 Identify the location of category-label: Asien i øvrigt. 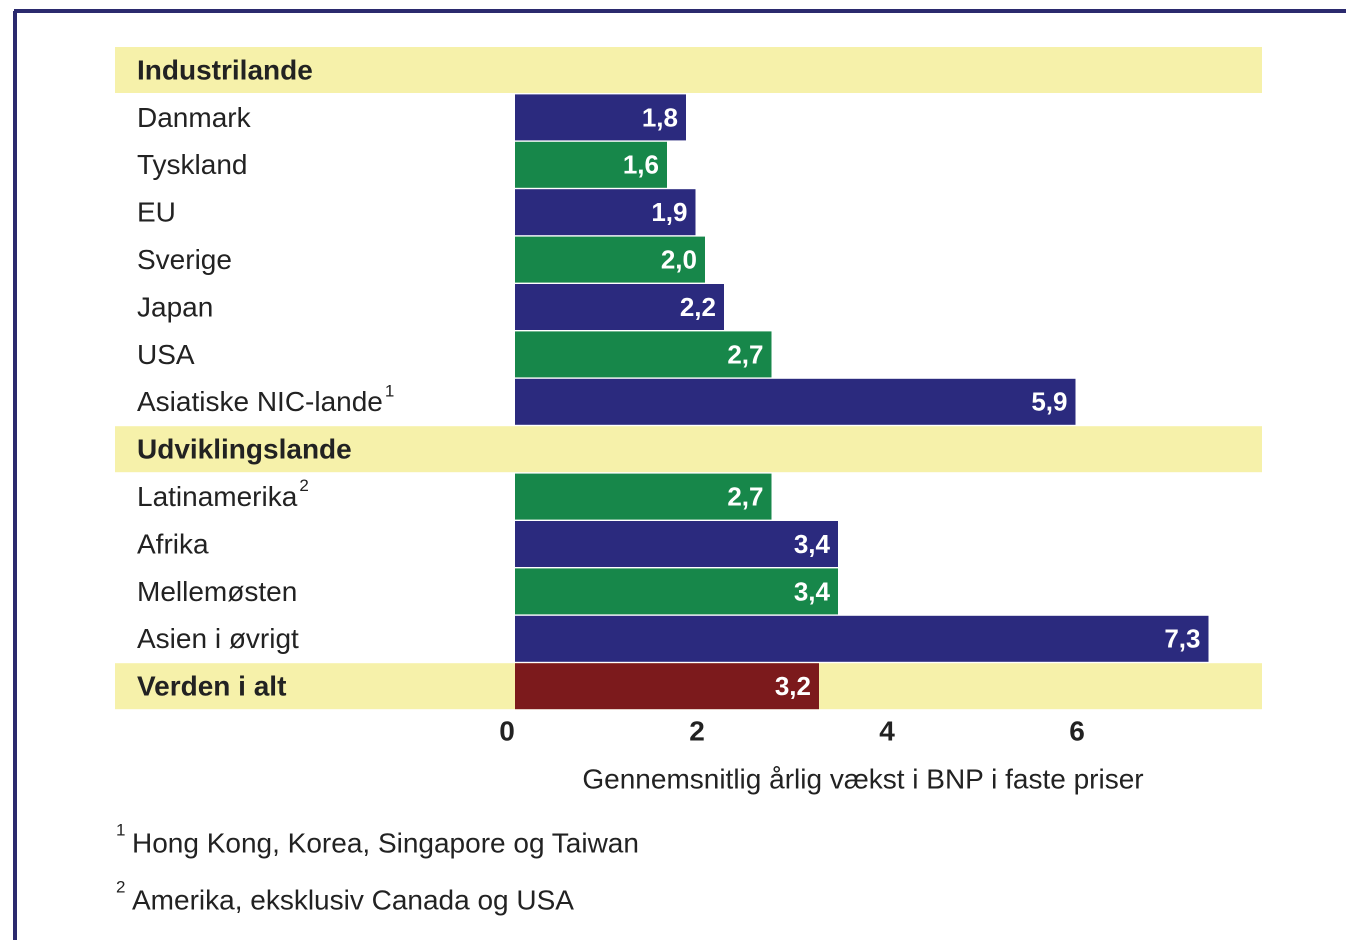
(218, 638).